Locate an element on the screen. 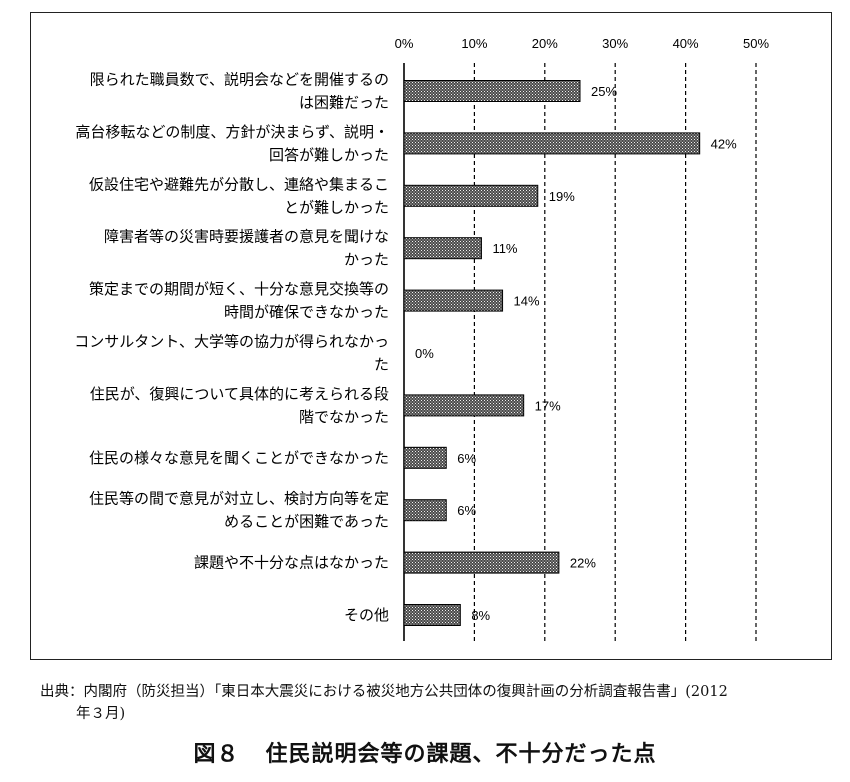 The height and width of the screenshot is (782, 850). category-label: 仮設住宅や避難先が分散し、連絡や集まるこ is located at coordinates (239, 184).